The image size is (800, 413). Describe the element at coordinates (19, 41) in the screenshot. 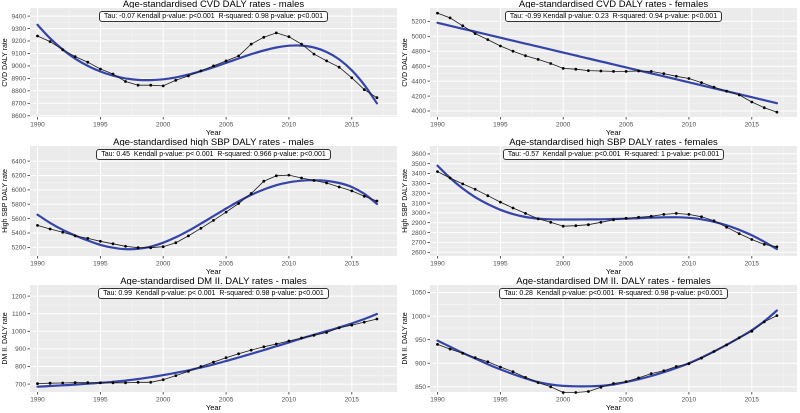

I see `svg-text: 9200` at that location.